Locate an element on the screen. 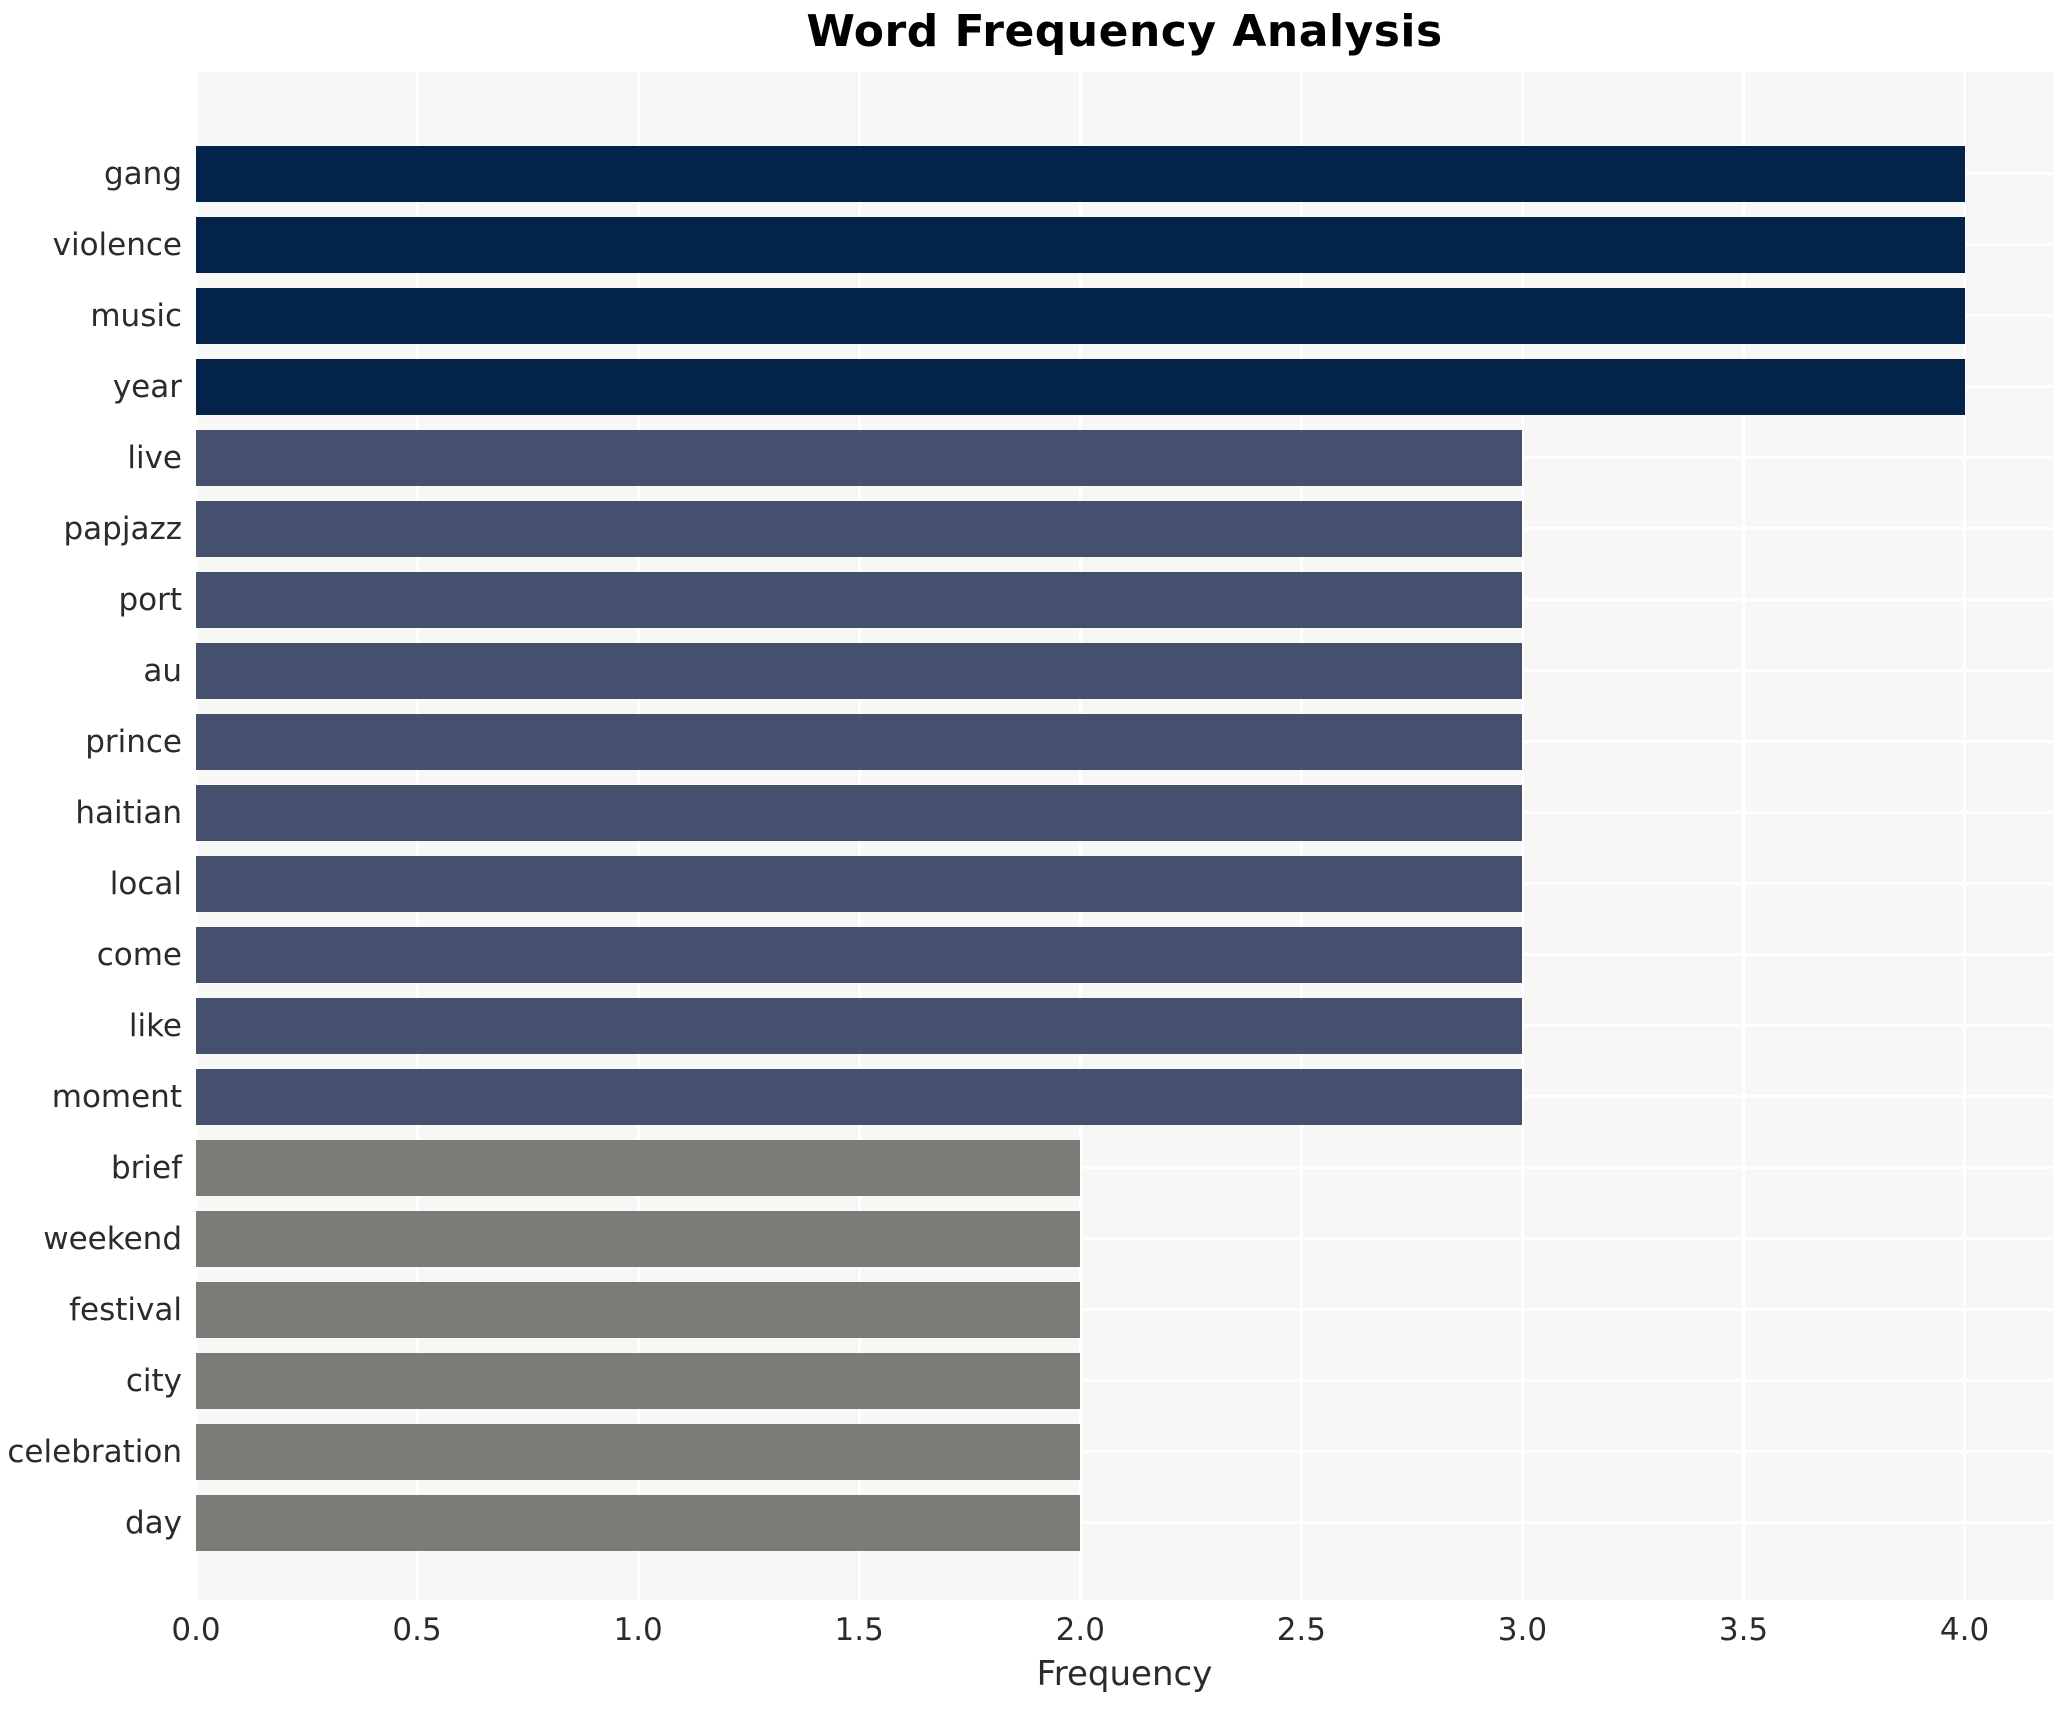  bar-gang is located at coordinates (1080, 173).